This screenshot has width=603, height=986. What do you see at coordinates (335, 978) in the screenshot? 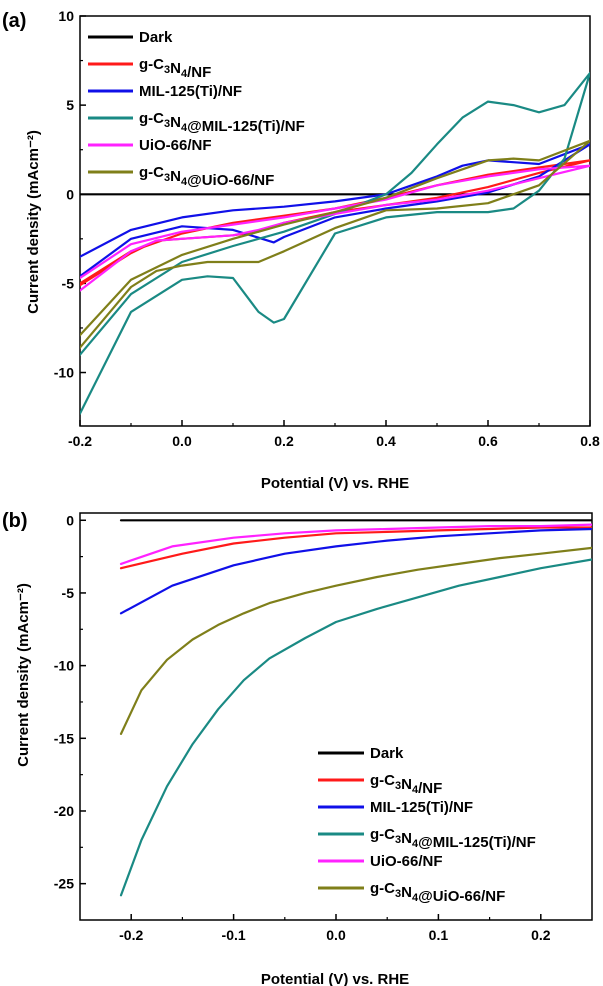
I see `panel-b-xlabel: Potential (V) vs. RHE` at bounding box center [335, 978].